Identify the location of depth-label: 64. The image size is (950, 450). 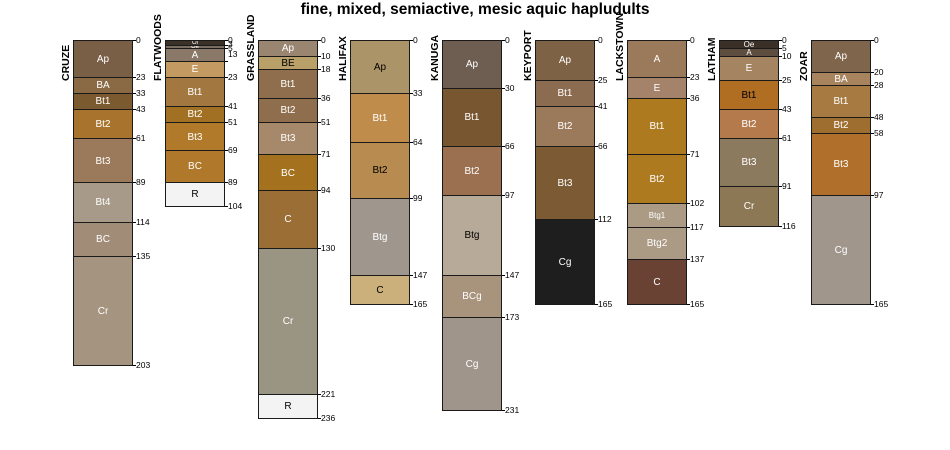
(418, 142).